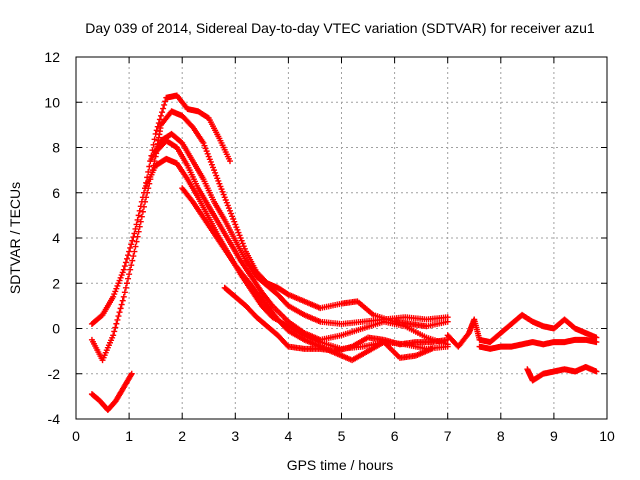 This screenshot has height=480, width=640. What do you see at coordinates (54, 419) in the screenshot?
I see `y-tick-label: -4` at bounding box center [54, 419].